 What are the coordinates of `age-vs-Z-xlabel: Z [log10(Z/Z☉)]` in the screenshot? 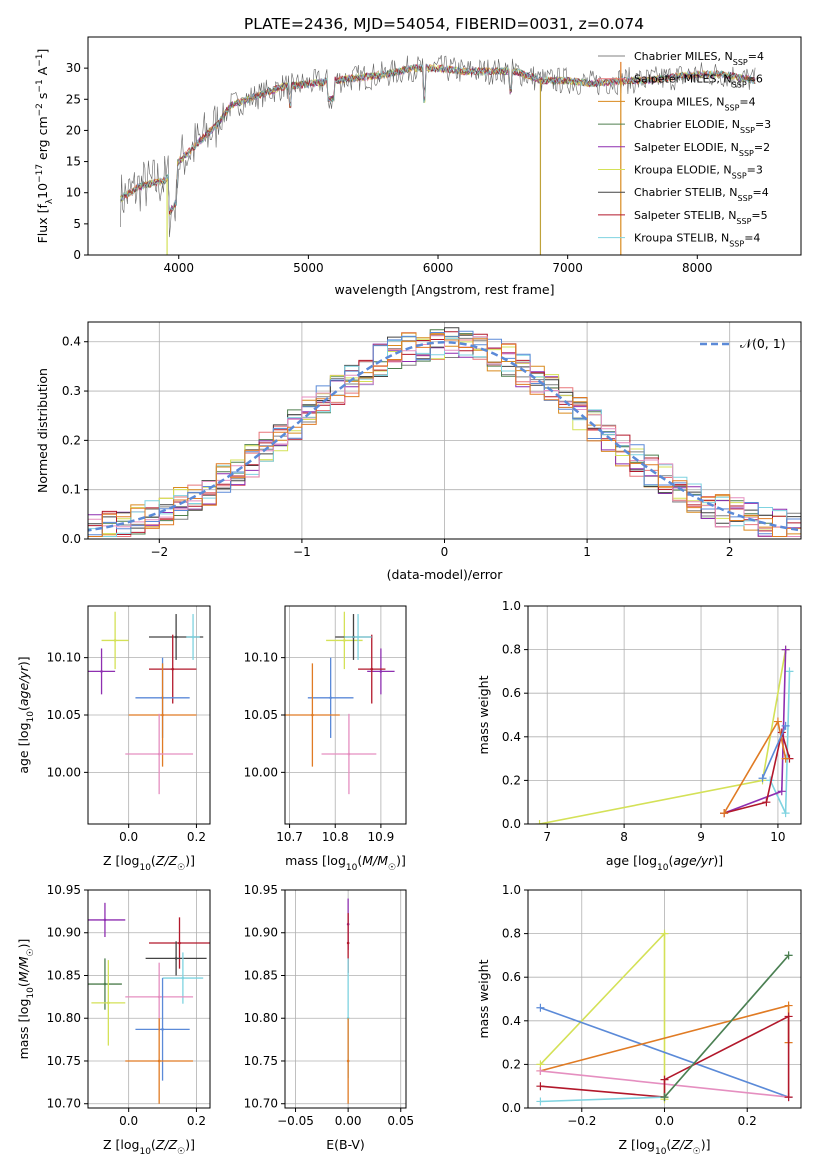 It's located at (149, 863).